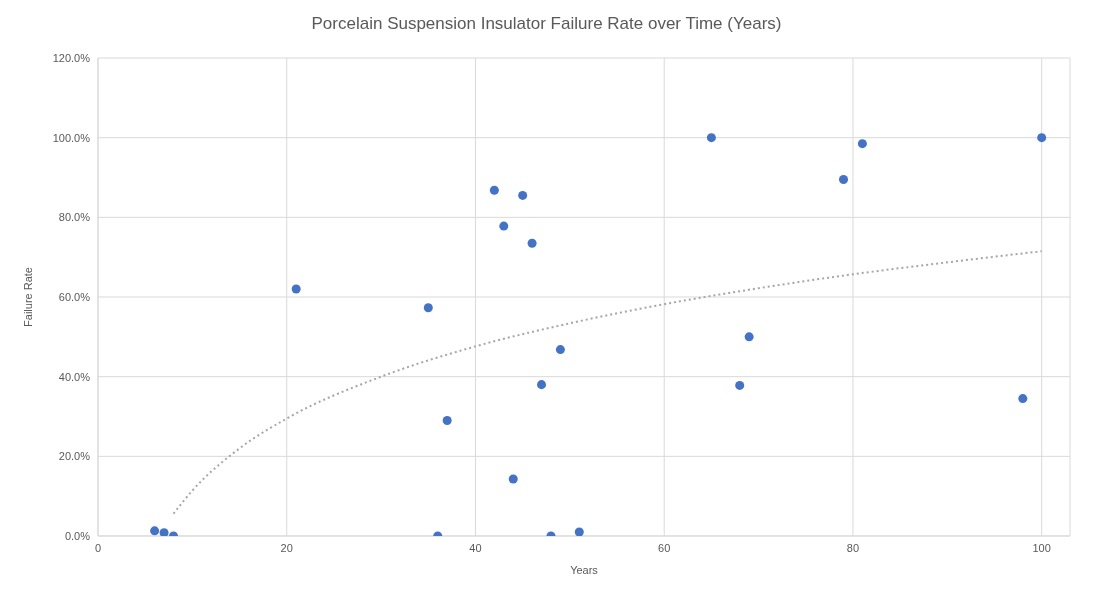 The height and width of the screenshot is (594, 1093). Describe the element at coordinates (98, 547) in the screenshot. I see `x-tick-label: 0` at that location.